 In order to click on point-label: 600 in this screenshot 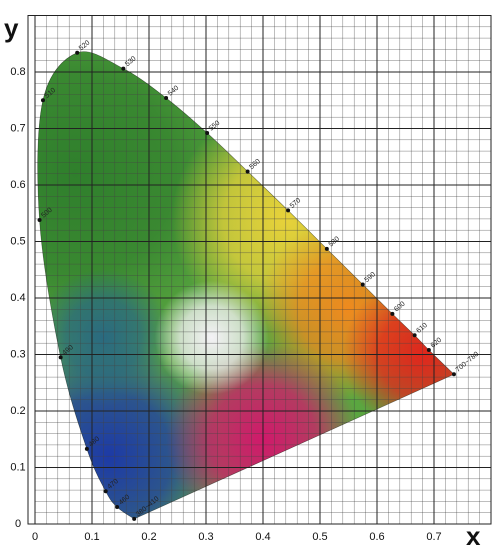, I will do `click(400, 306)`.